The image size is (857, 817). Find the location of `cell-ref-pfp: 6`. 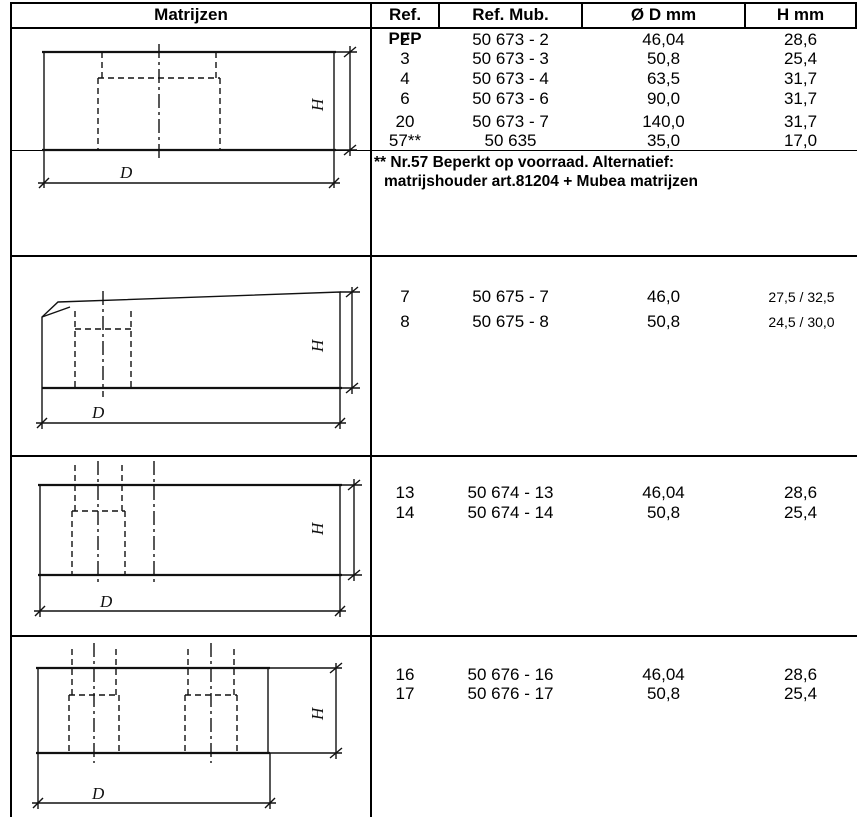

cell-ref-pfp: 6 is located at coordinates (405, 98).